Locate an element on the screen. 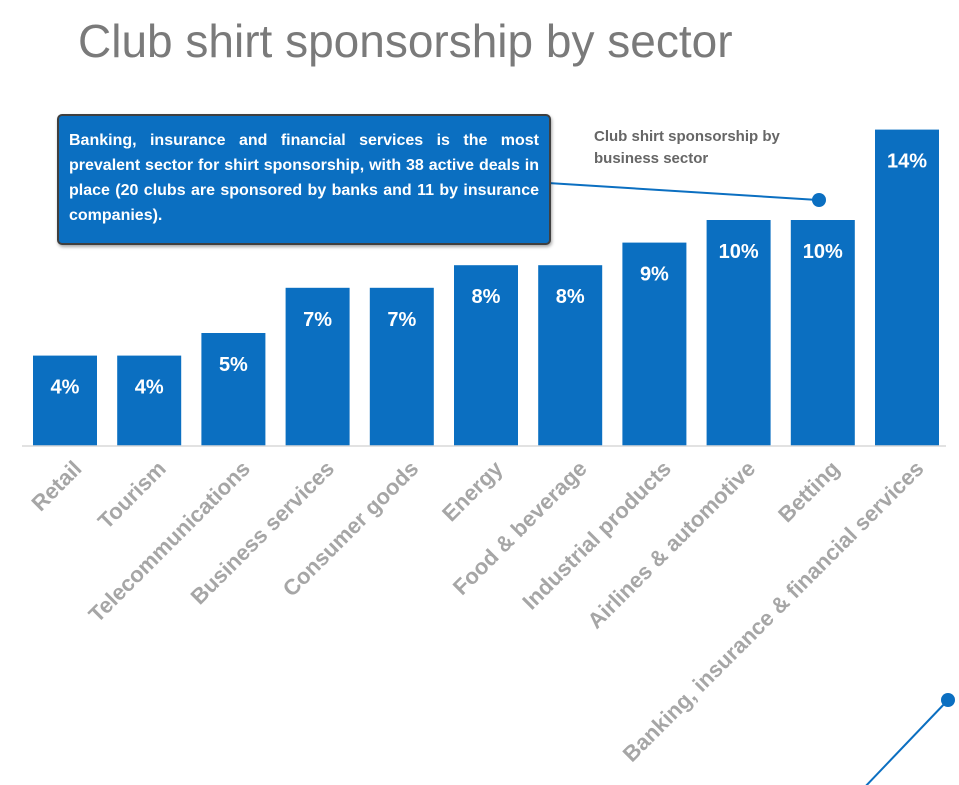 Image resolution: width=959 pixels, height=785 pixels. connector-dot is located at coordinates (819, 200).